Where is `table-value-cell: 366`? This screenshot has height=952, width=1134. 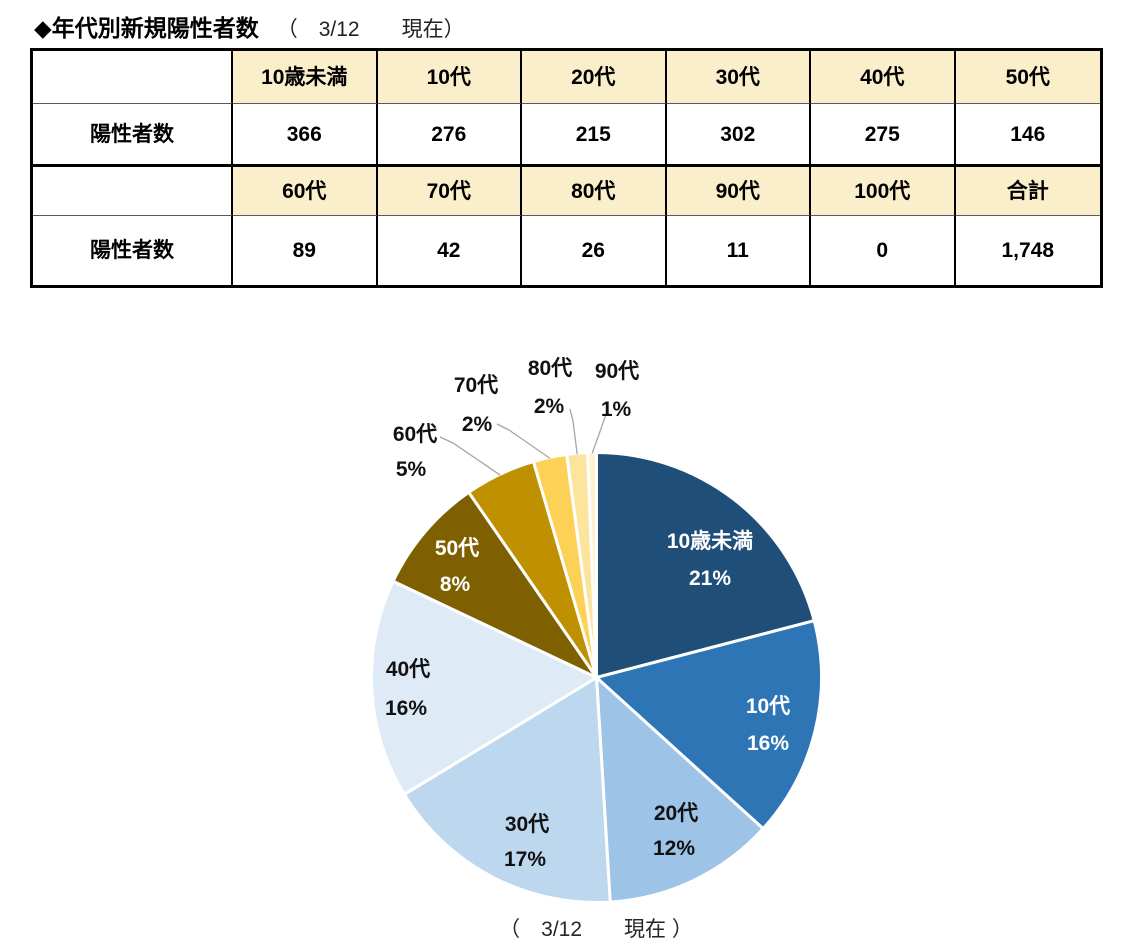
table-value-cell: 366 is located at coordinates (305, 135).